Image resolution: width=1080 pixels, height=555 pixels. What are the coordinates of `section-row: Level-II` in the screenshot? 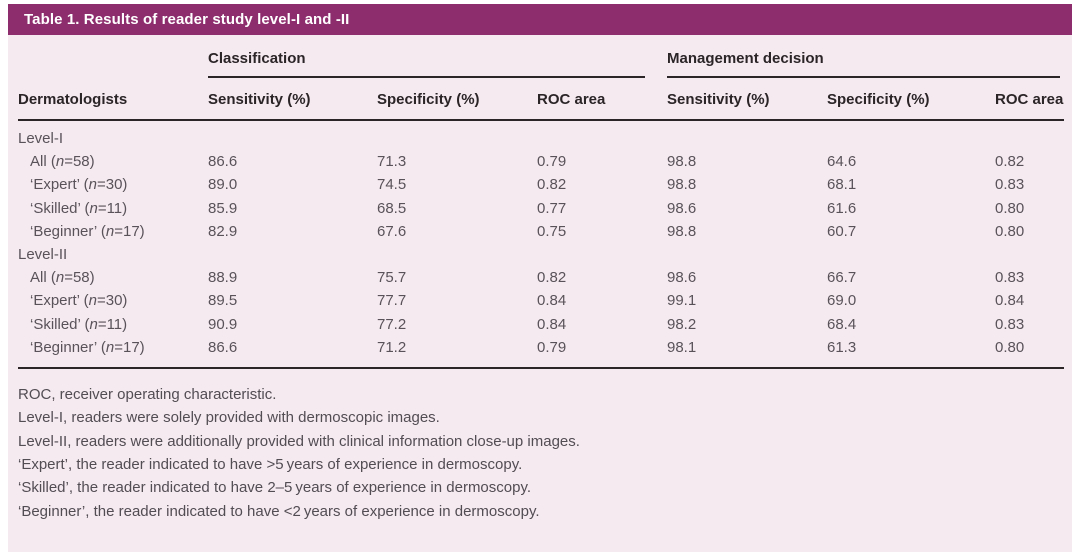 It's located at (541, 254).